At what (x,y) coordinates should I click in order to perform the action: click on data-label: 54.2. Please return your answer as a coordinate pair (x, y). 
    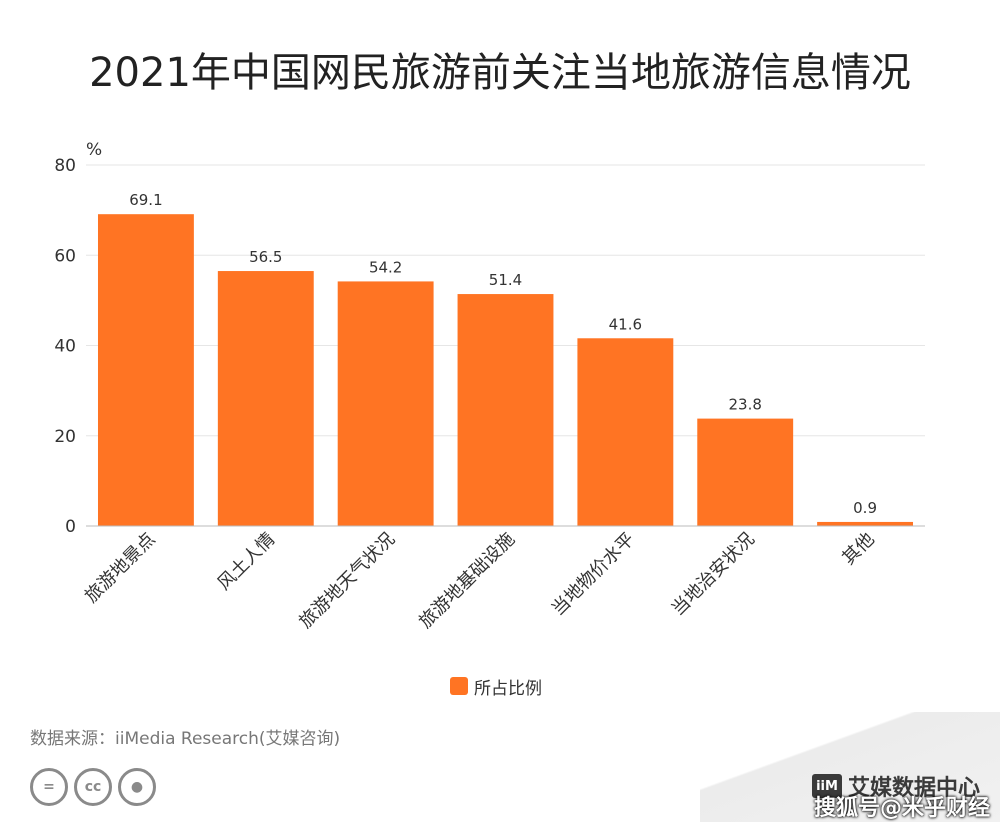
    Looking at the image, I should click on (385, 267).